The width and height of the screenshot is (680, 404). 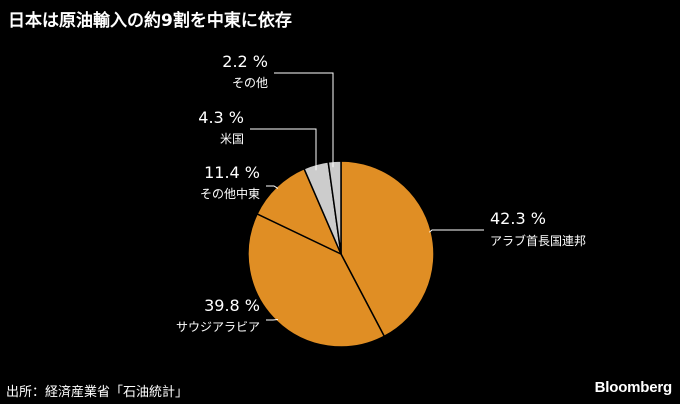 What do you see at coordinates (518, 218) in the screenshot?
I see `slice-value-label: 42.3 %` at bounding box center [518, 218].